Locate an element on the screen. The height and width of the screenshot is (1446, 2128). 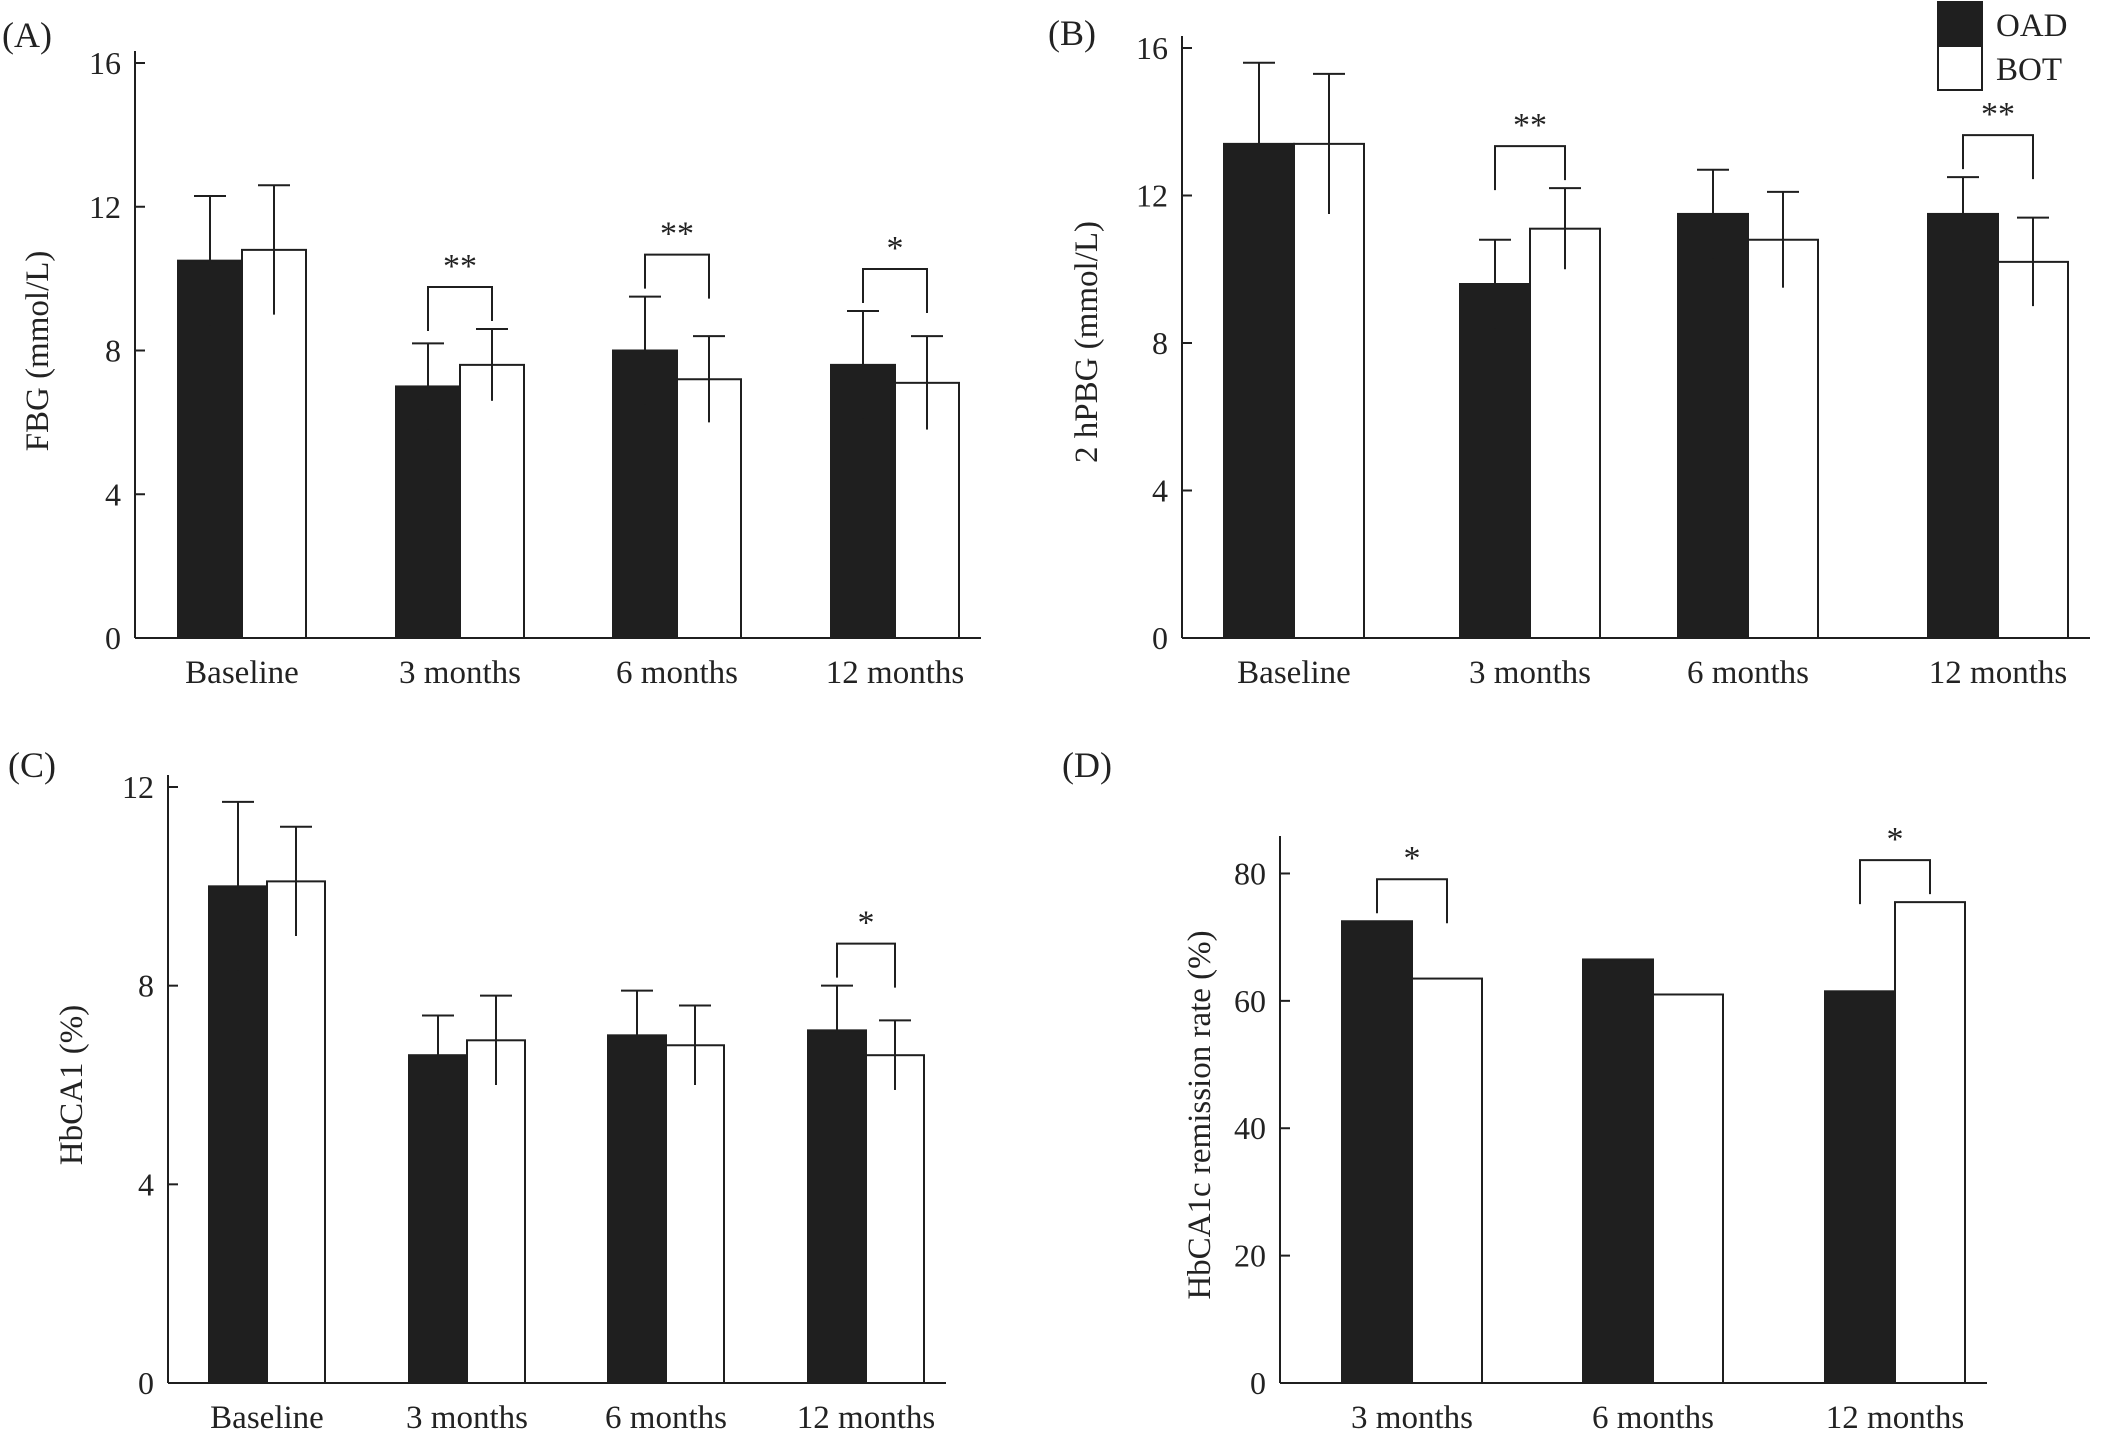
legend-swatch-bot is located at coordinates (1960, 68).